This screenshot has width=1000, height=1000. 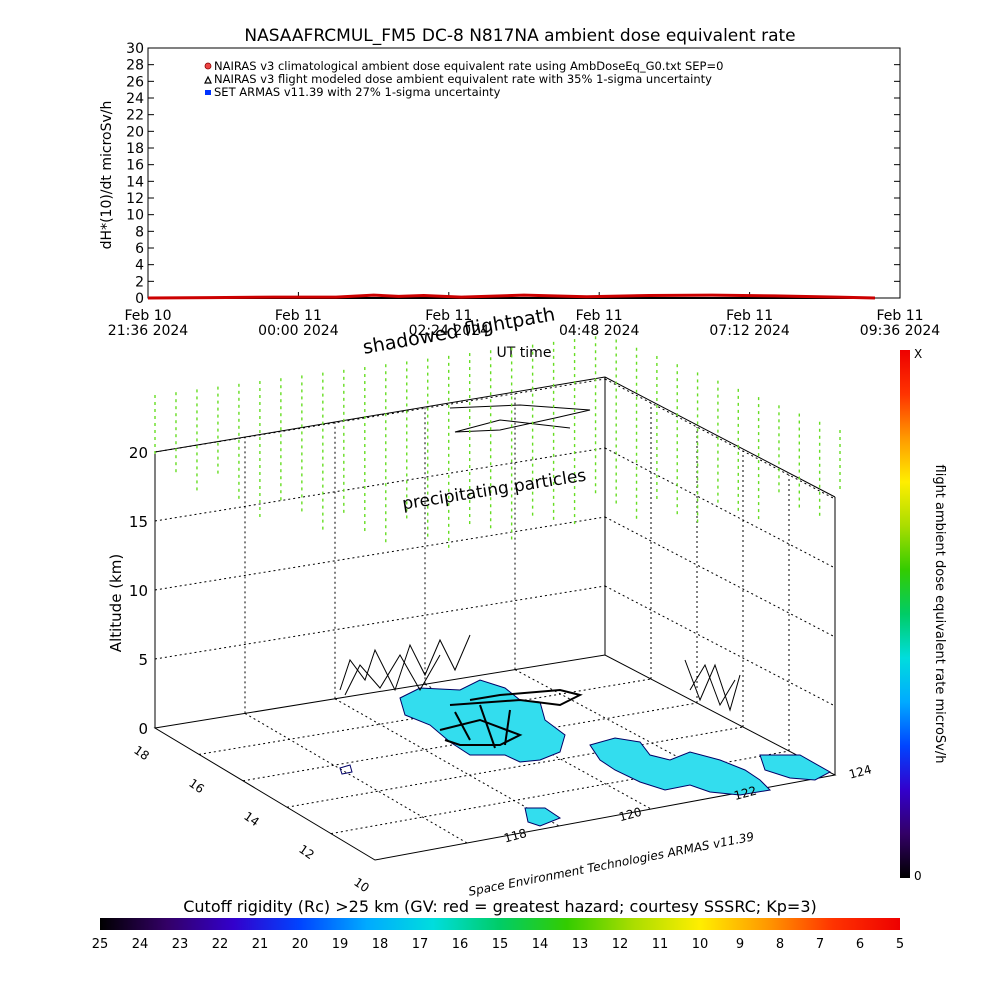 What do you see at coordinates (143, 660) in the screenshot?
I see `altitude-tick-label: 5` at bounding box center [143, 660].